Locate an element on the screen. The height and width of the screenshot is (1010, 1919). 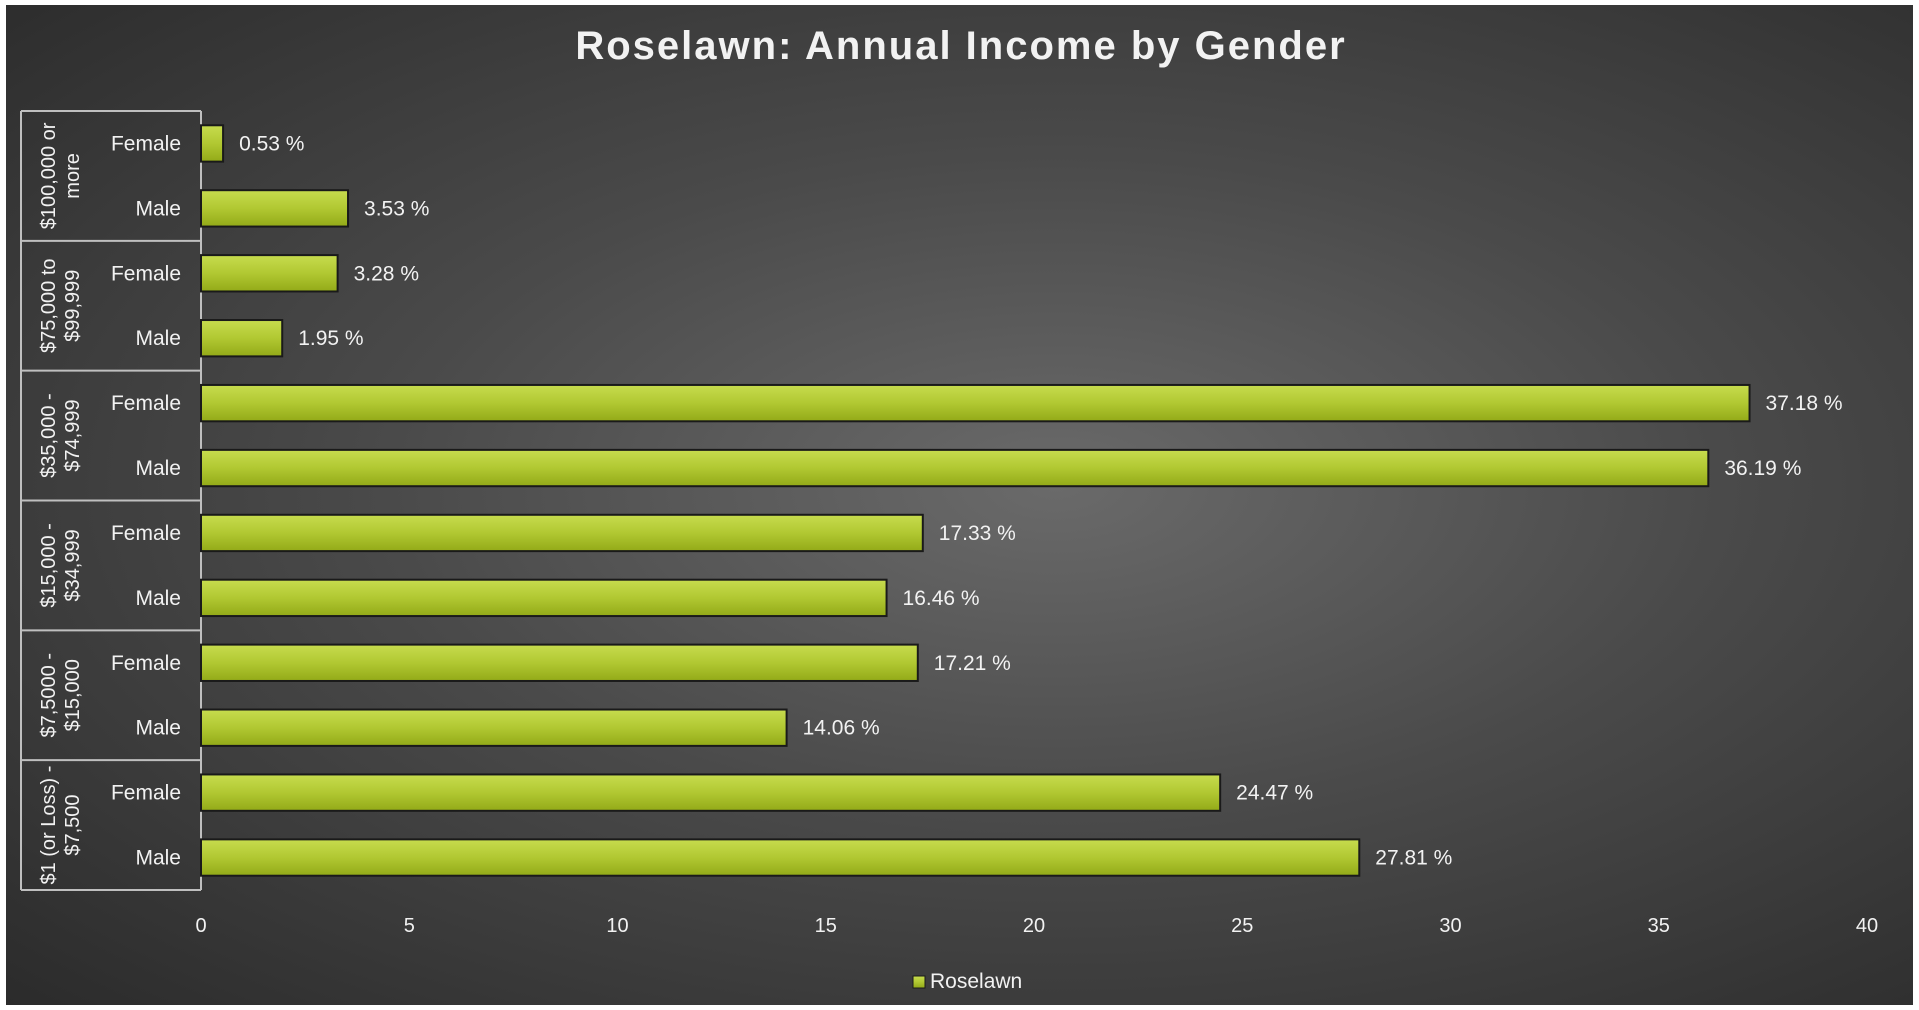
x-tick-label: 35 is located at coordinates (1659, 926).